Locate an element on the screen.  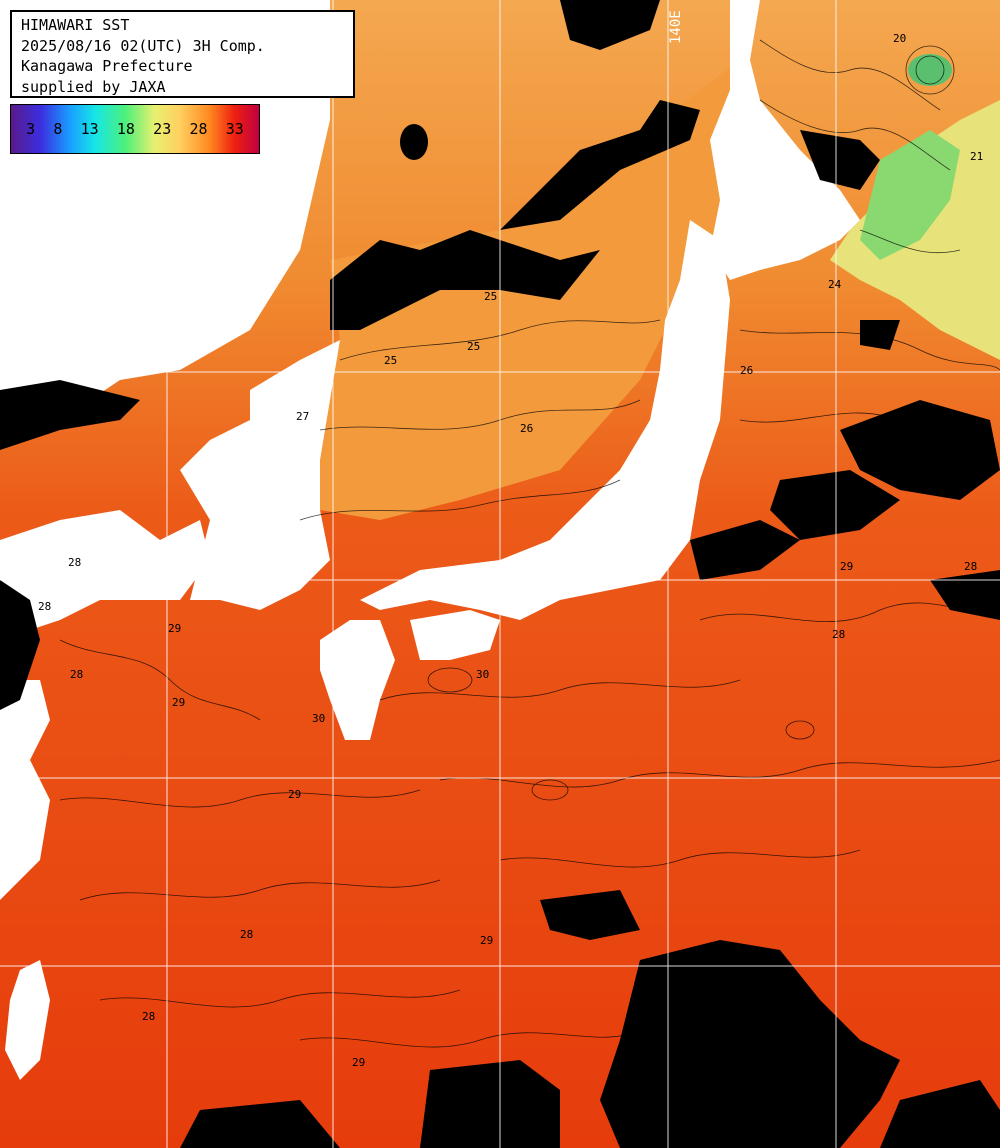
kyushu-land is located at coordinates (357, 680).